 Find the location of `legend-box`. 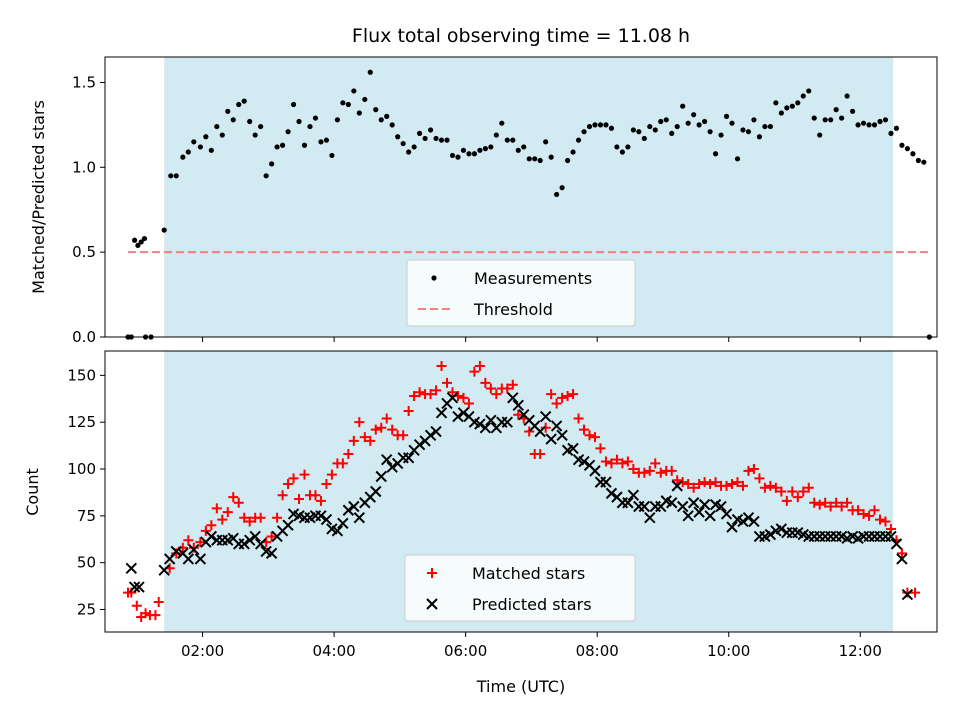

legend-box is located at coordinates (520, 588).